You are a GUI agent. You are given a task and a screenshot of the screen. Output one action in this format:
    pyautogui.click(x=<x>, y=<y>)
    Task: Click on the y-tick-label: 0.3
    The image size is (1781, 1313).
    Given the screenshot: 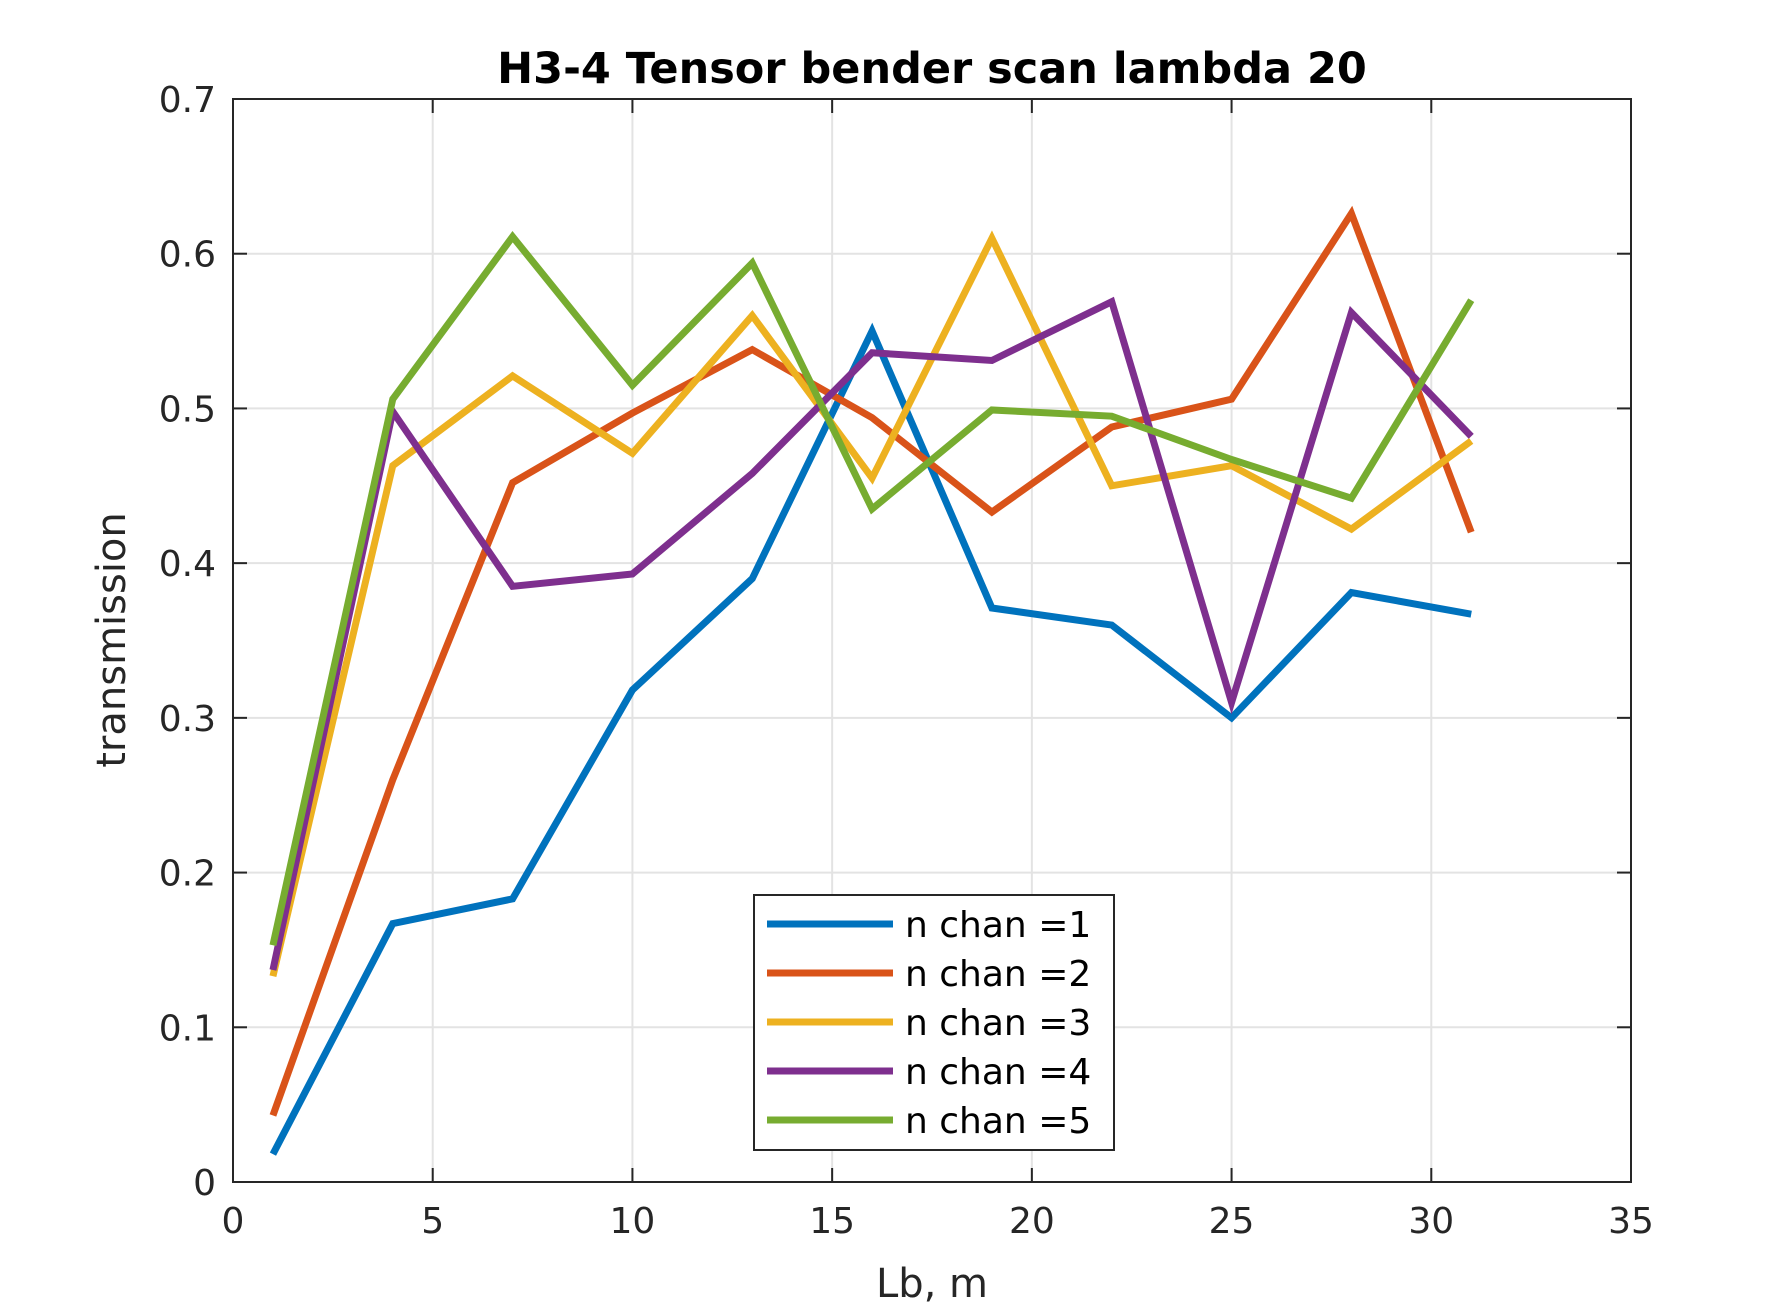 What is the action you would take?
    pyautogui.click(x=187, y=719)
    